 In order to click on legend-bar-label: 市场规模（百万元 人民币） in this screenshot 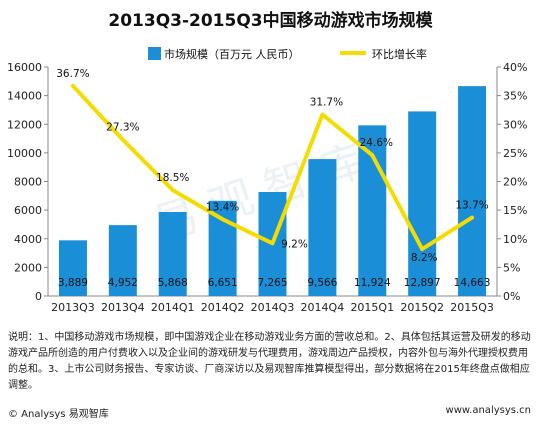, I will do `click(232, 54)`.